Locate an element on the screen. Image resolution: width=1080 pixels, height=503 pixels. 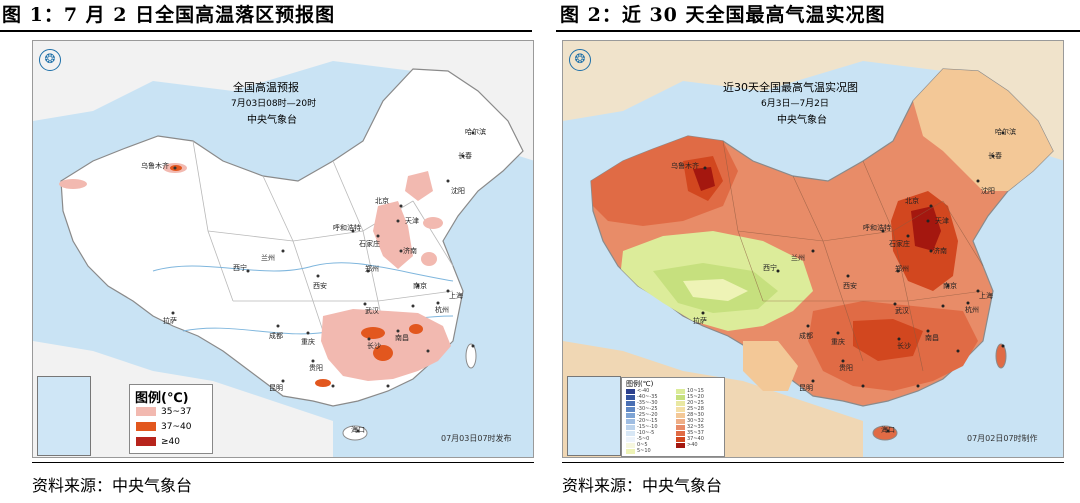
city-label: 武汉 is located at coordinates (902, 311).